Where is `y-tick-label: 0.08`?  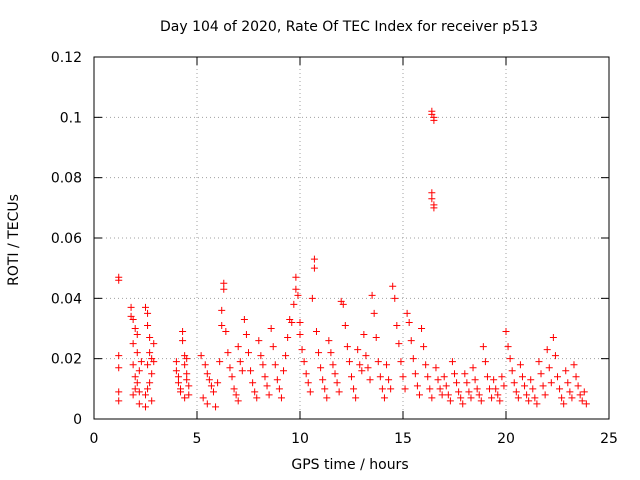
y-tick-label: 0.08 is located at coordinates (66, 179).